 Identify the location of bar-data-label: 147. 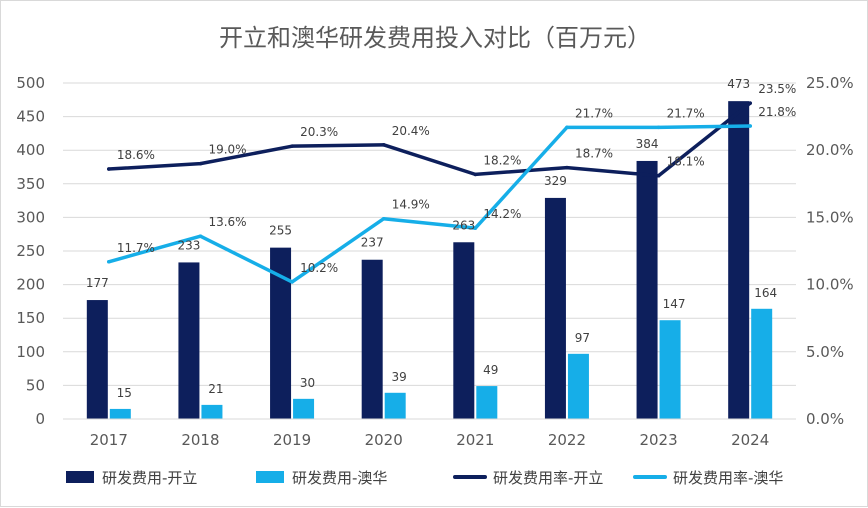
(674, 304).